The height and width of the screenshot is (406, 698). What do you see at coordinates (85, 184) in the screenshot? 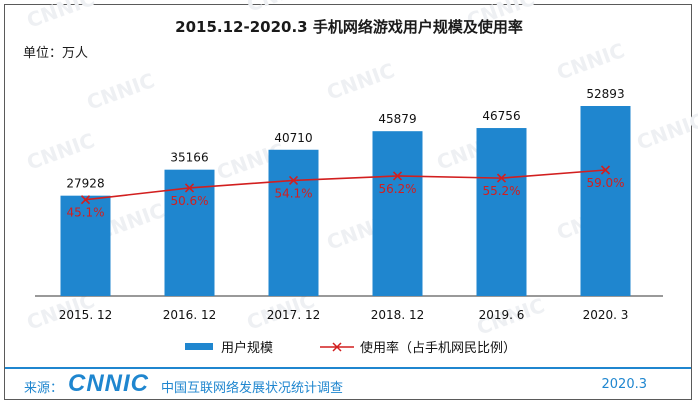
I see `bar-value-label: 27928` at bounding box center [85, 184].